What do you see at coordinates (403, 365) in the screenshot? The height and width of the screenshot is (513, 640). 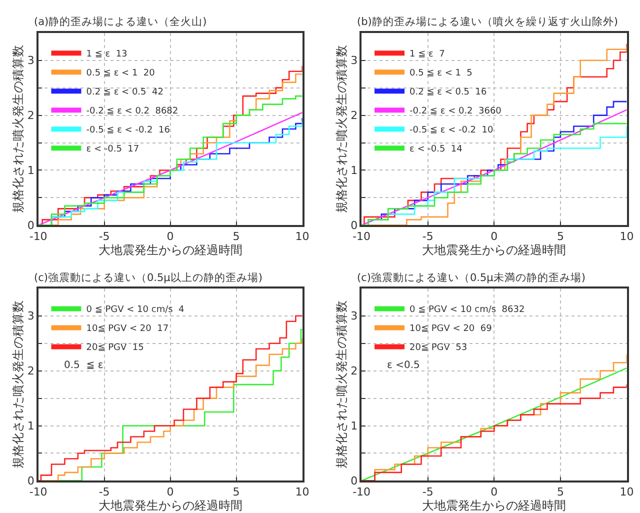 I see `annotation: ε <0.5` at bounding box center [403, 365].